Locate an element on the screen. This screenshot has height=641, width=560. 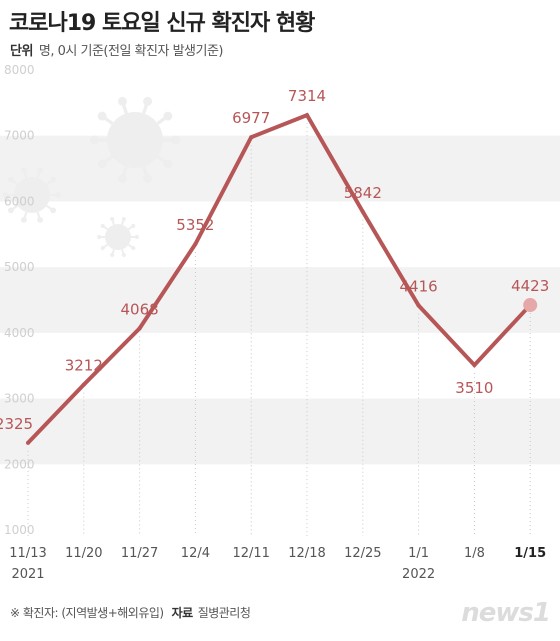
unit-key: 단위 is located at coordinates (21, 51).